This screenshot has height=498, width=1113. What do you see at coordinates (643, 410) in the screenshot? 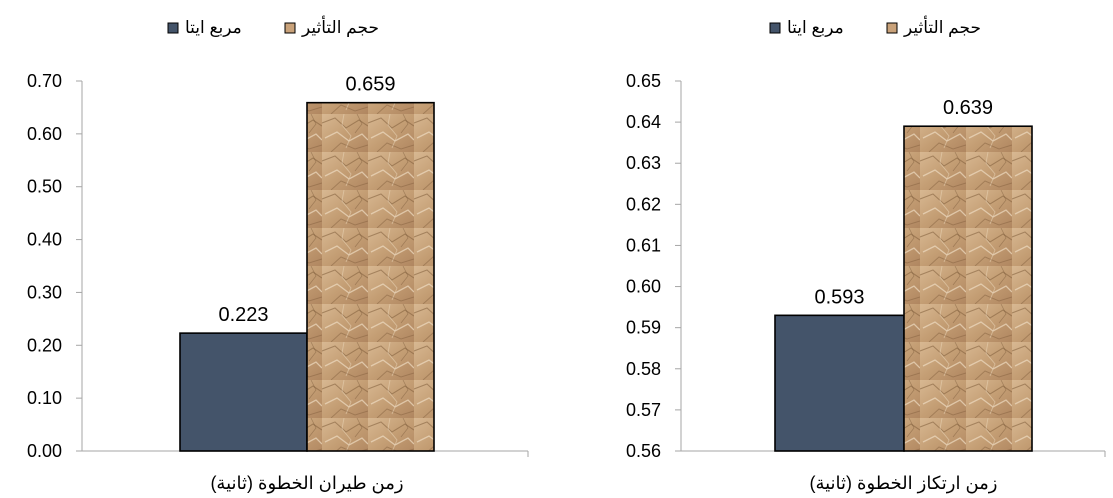
I see `y-tick-label: 0.57` at bounding box center [643, 410].